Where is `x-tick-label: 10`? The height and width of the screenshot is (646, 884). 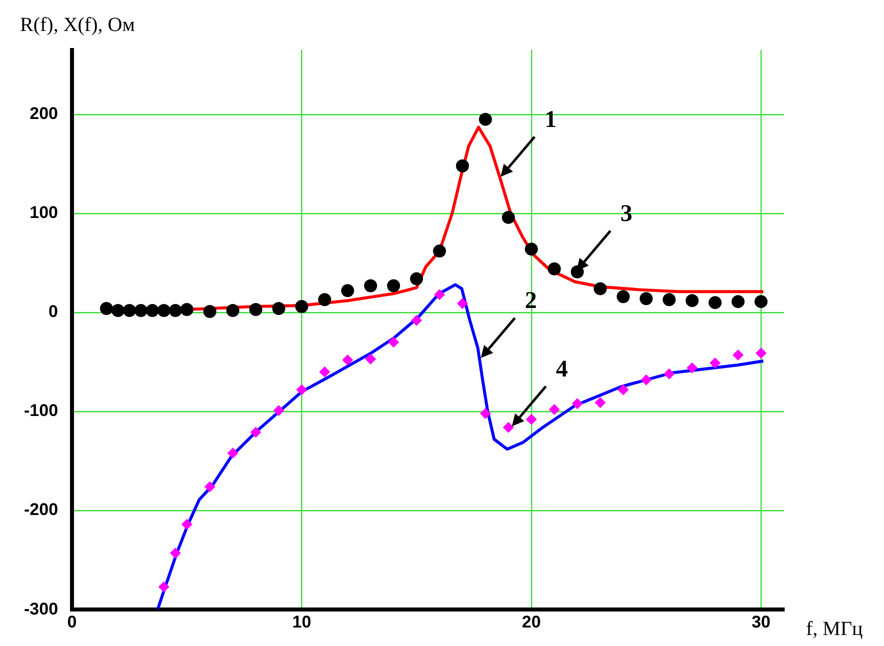
x-tick-label: 10 is located at coordinates (302, 622).